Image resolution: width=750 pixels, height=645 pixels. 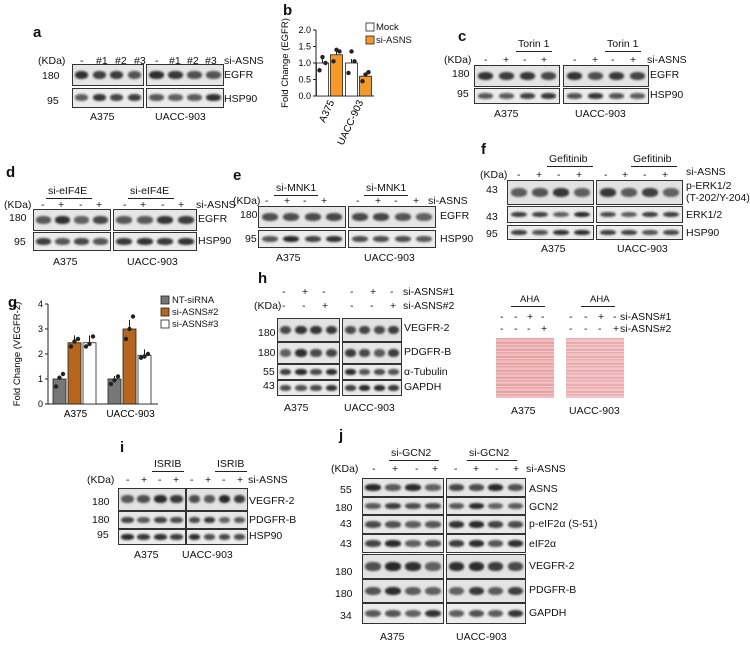 I want to click on legend-label: Mock, so click(x=387, y=28).